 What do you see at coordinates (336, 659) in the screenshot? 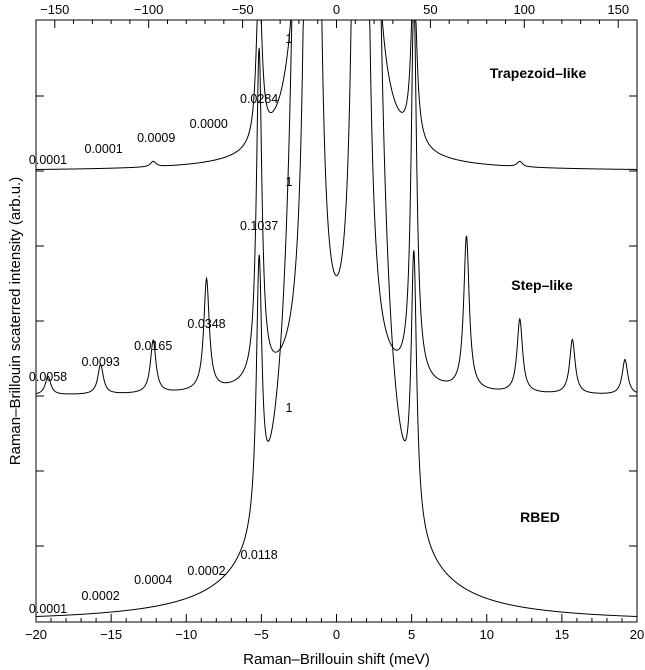
I see `x-axis-label: Raman–Brillouin shift (meV)` at bounding box center [336, 659].